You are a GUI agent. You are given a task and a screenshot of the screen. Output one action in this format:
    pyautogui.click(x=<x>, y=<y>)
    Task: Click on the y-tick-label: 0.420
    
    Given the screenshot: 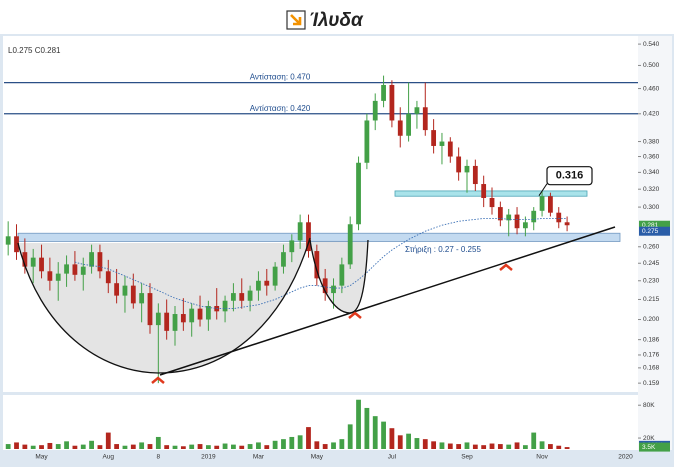 What is the action you would take?
    pyautogui.click(x=651, y=114)
    